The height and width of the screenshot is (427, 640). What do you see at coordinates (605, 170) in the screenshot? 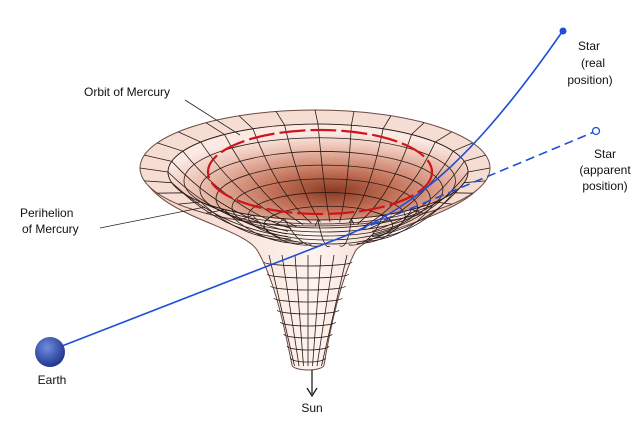
I see `label-star-apparent: (apparent` at bounding box center [605, 170].